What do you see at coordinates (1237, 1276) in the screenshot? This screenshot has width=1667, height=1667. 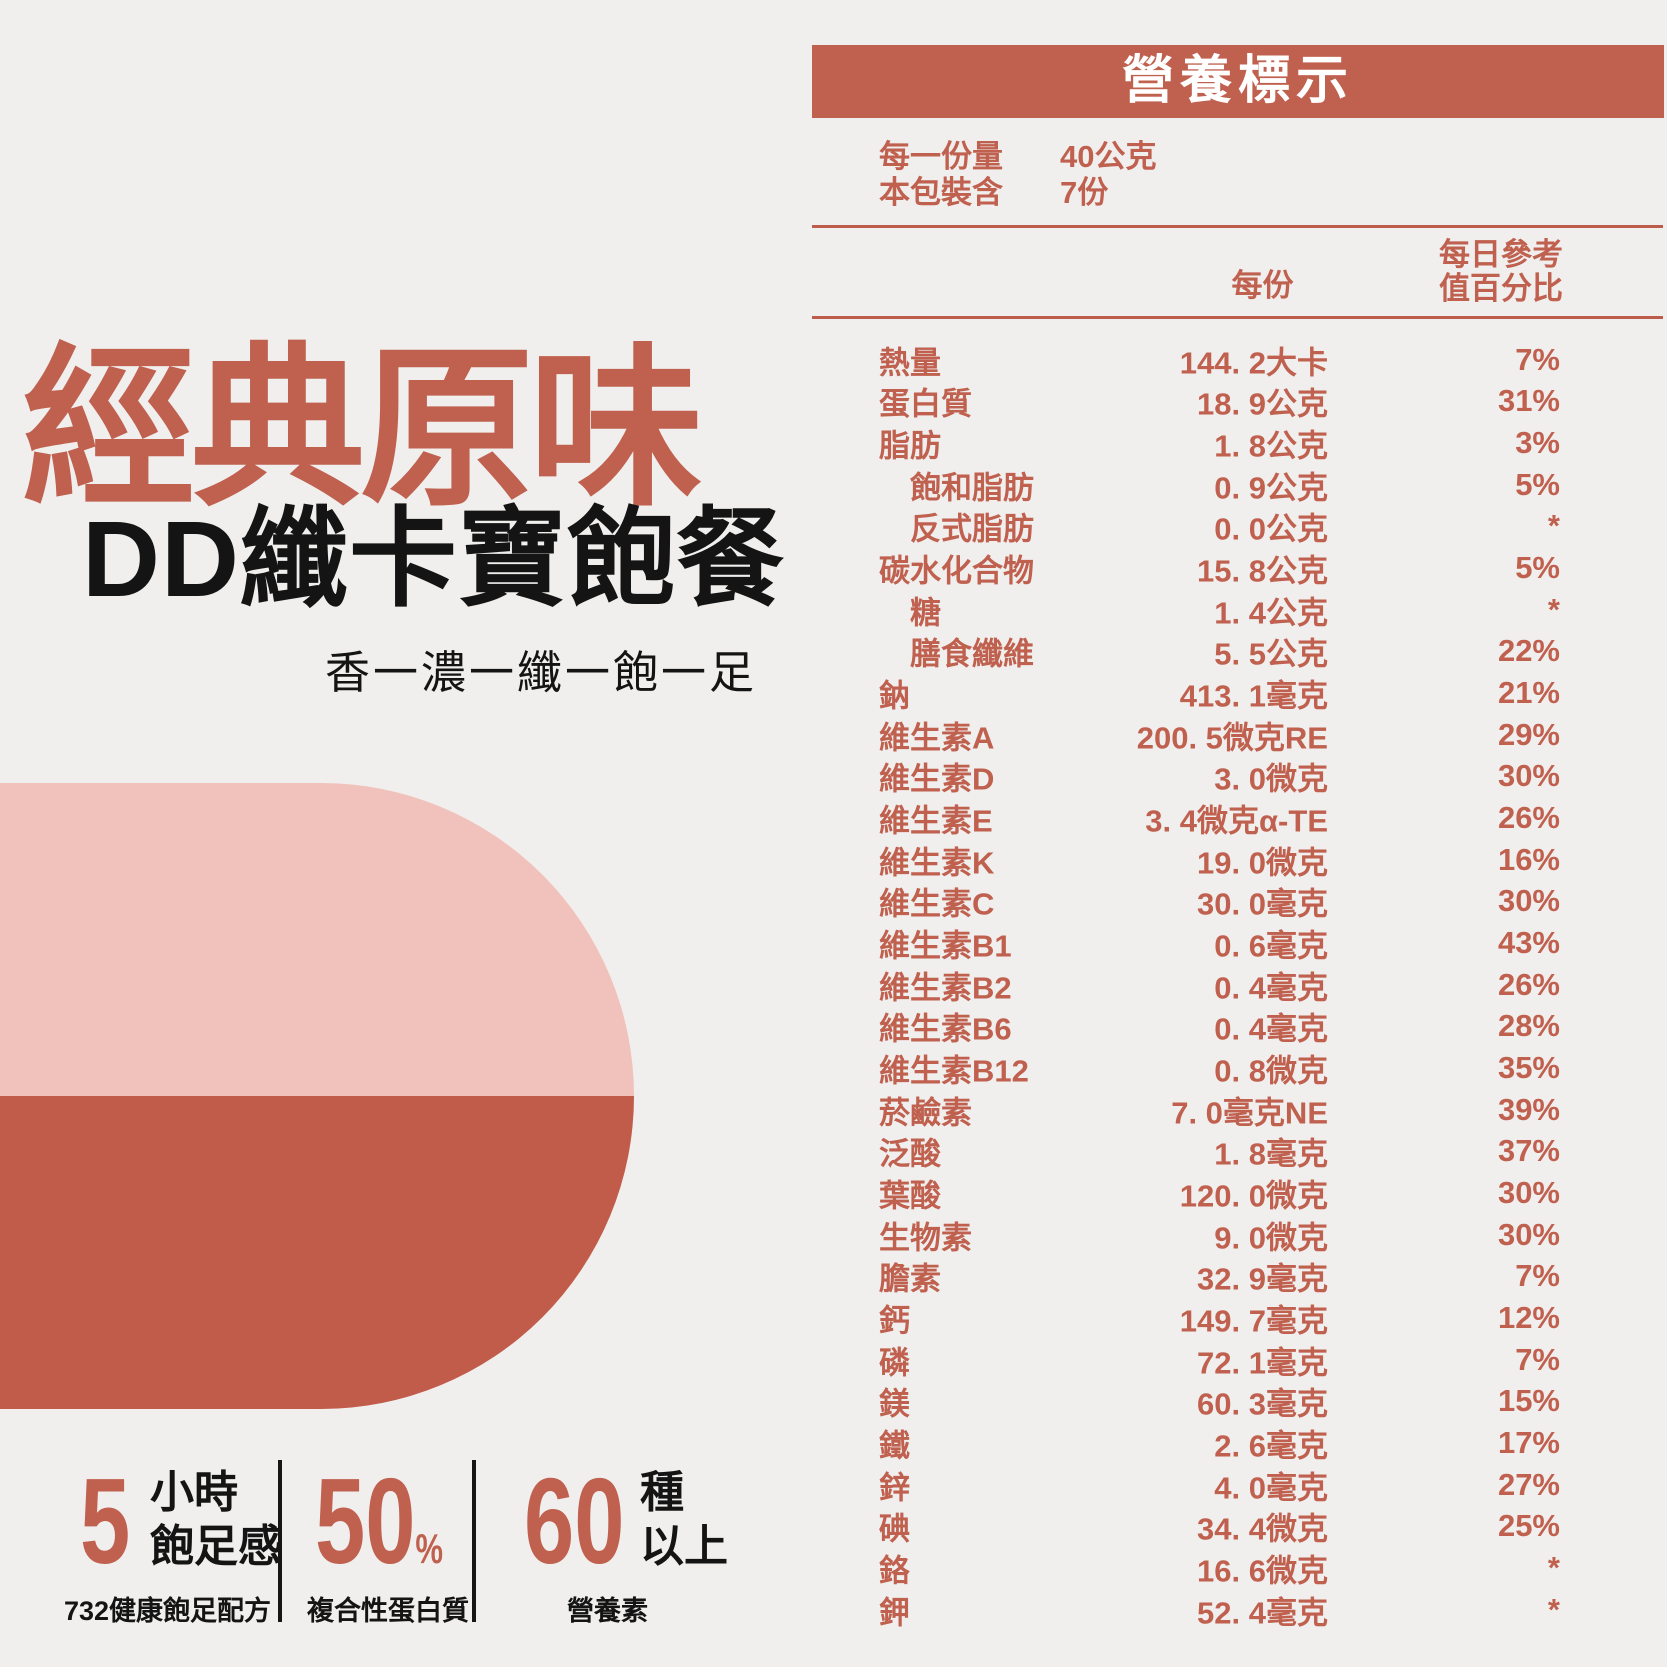 I see `table-row: 膽素 32. 9毫克 7%` at bounding box center [1237, 1276].